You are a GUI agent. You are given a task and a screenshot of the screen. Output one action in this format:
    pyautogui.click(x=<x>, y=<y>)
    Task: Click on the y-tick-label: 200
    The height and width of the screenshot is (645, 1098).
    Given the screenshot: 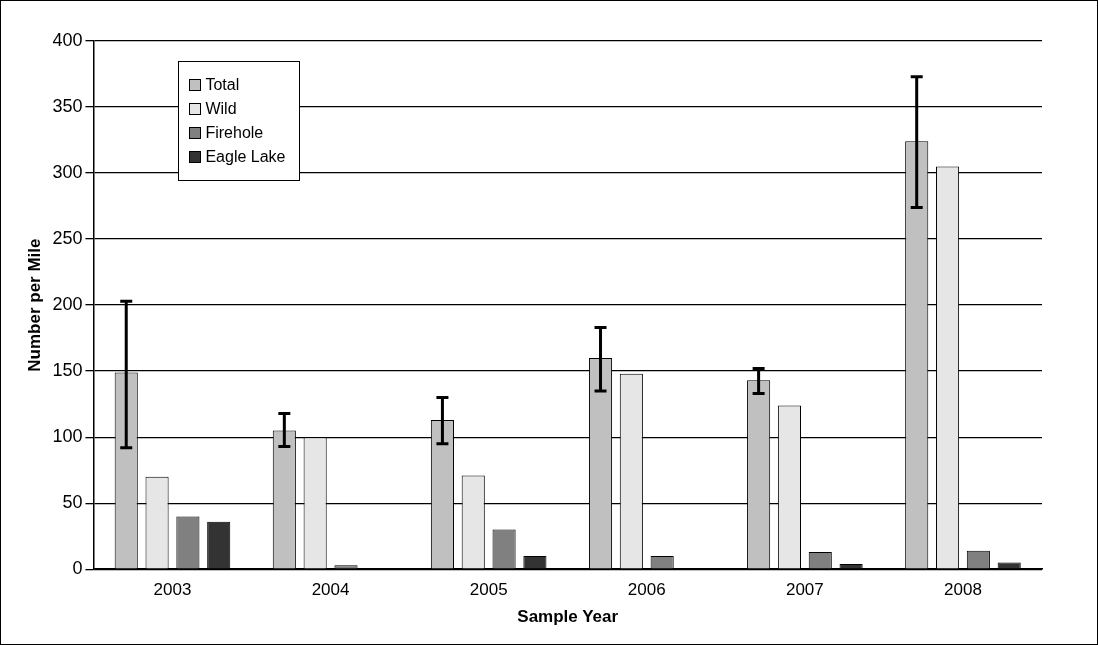 What is the action you would take?
    pyautogui.click(x=67, y=304)
    